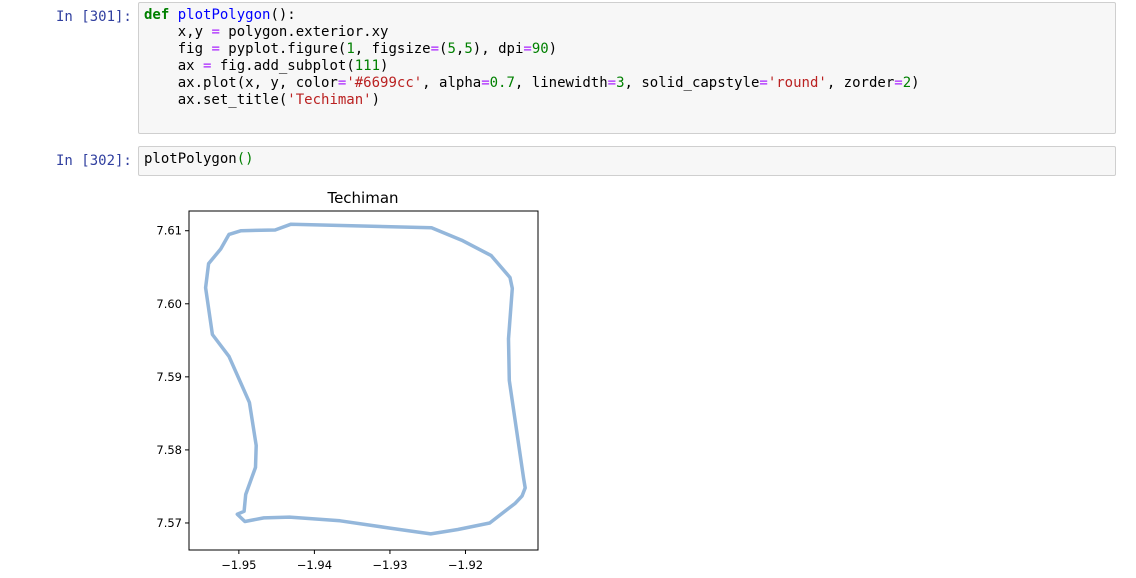 This screenshot has width=1136, height=578. Describe the element at coordinates (157, 15) in the screenshot. I see `code-token: def` at that location.